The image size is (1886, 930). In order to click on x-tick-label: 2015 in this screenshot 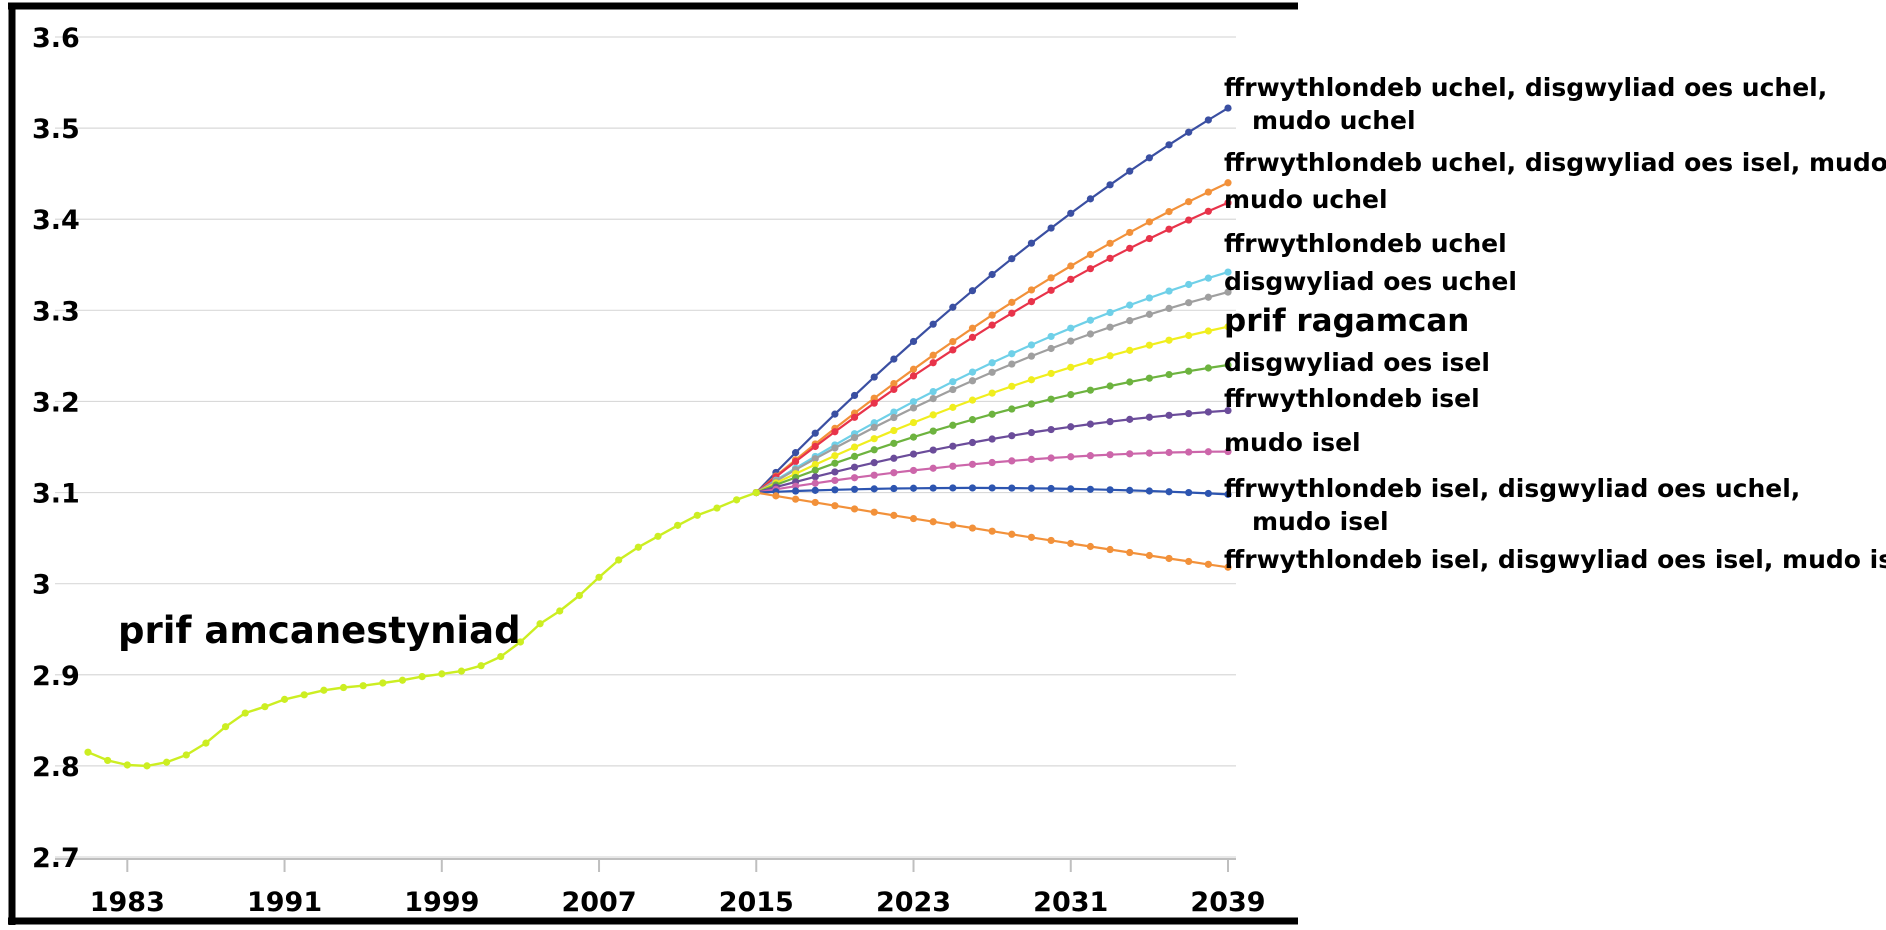, I will do `click(756, 902)`.